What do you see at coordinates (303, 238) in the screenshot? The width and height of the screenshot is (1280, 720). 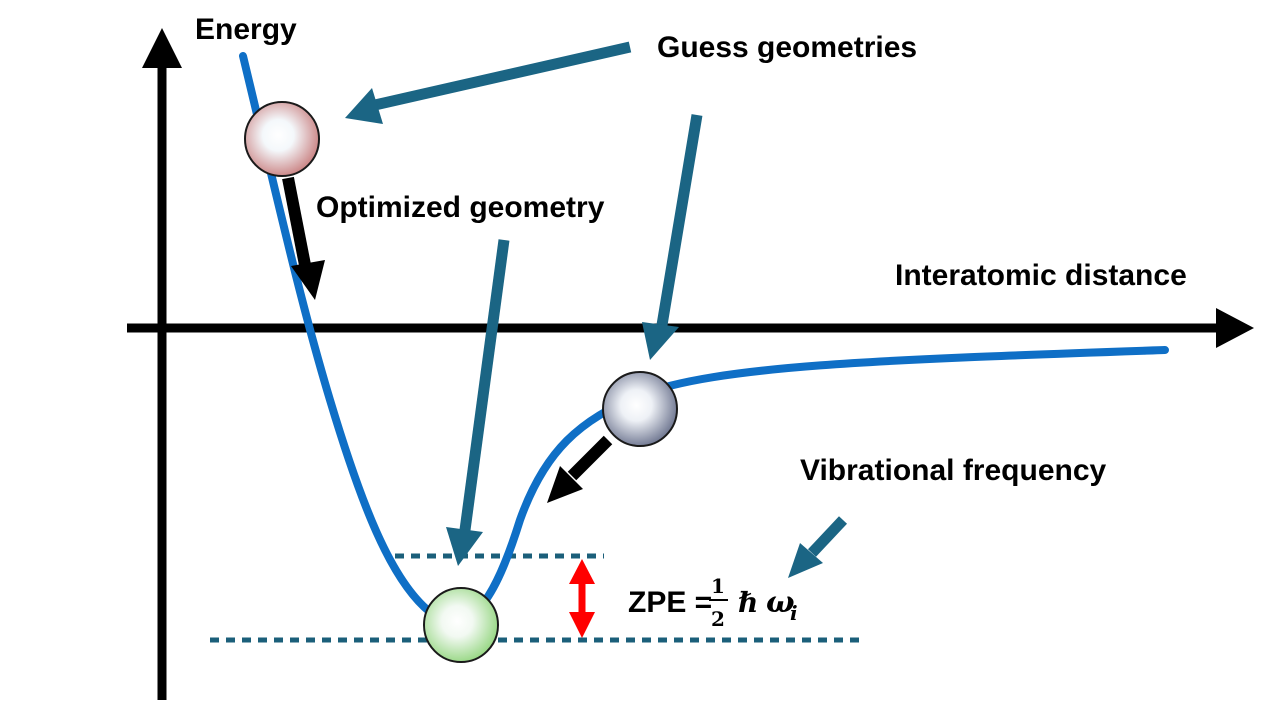 I see `optimization-arrow-down` at bounding box center [303, 238].